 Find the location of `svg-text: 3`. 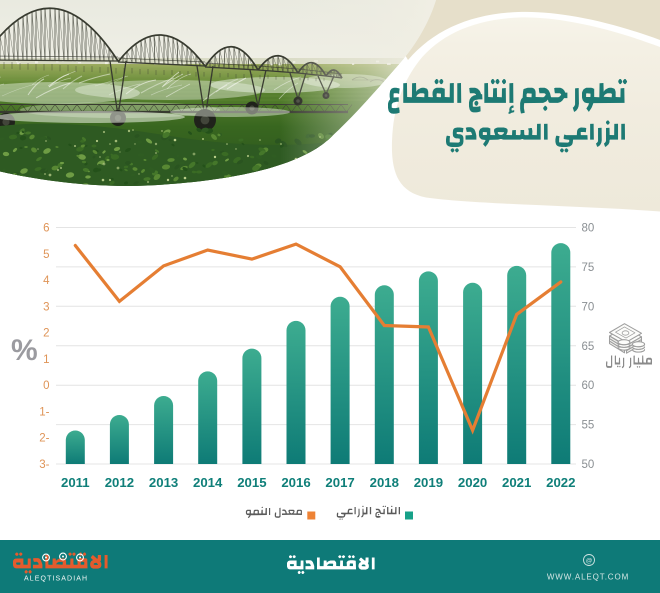

svg-text: 3 is located at coordinates (46, 307).